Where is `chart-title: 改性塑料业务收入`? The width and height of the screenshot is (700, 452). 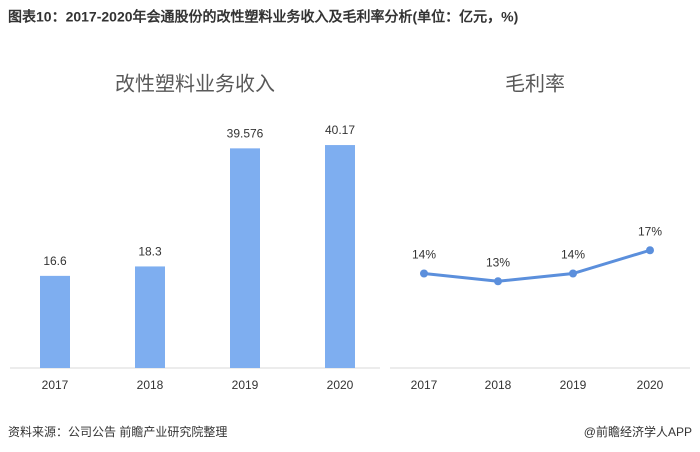
chart-title: 改性塑料业务收入 is located at coordinates (195, 83).